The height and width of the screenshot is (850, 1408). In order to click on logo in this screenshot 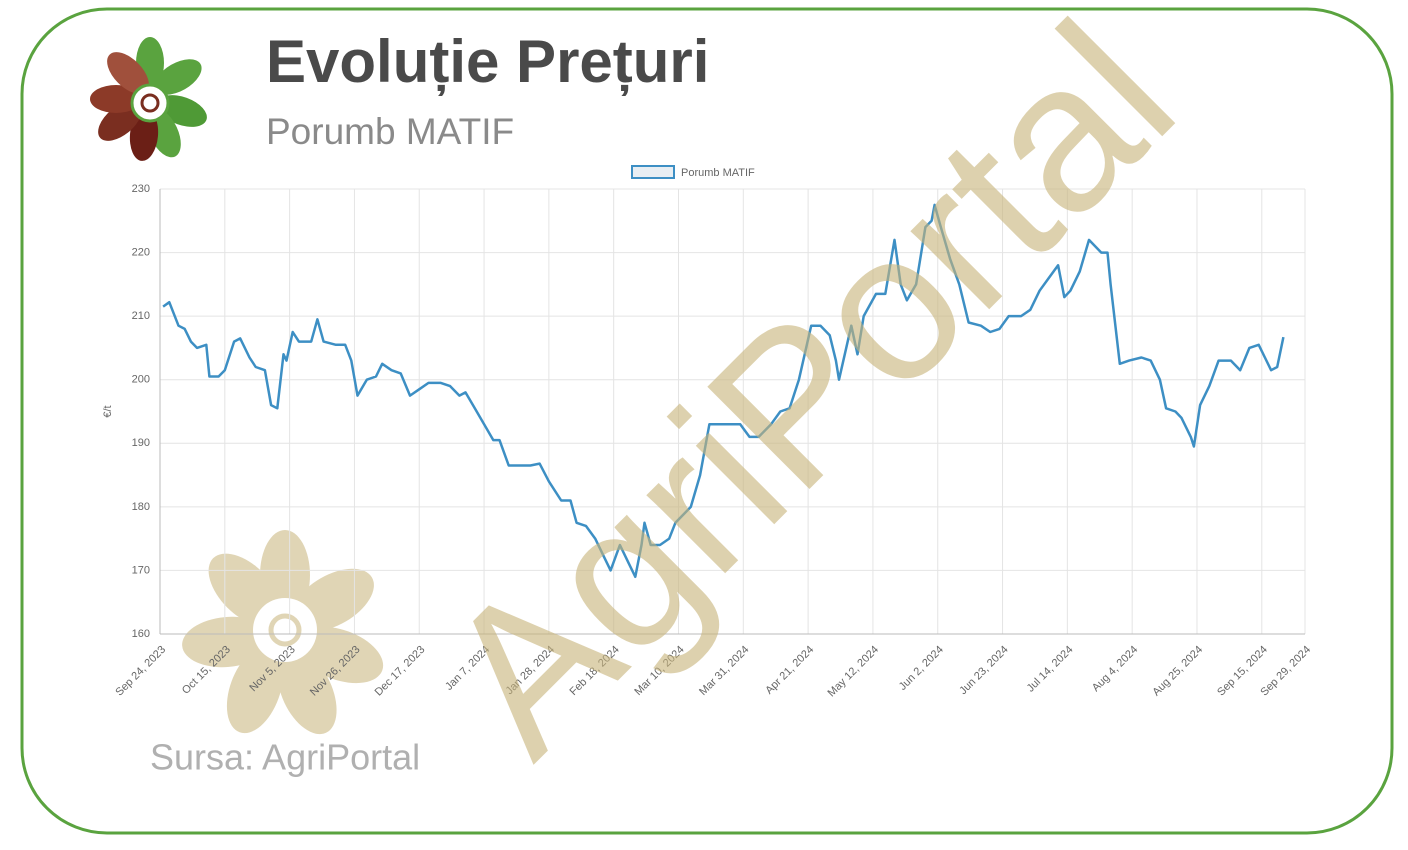, I will do `click(148, 99)`.